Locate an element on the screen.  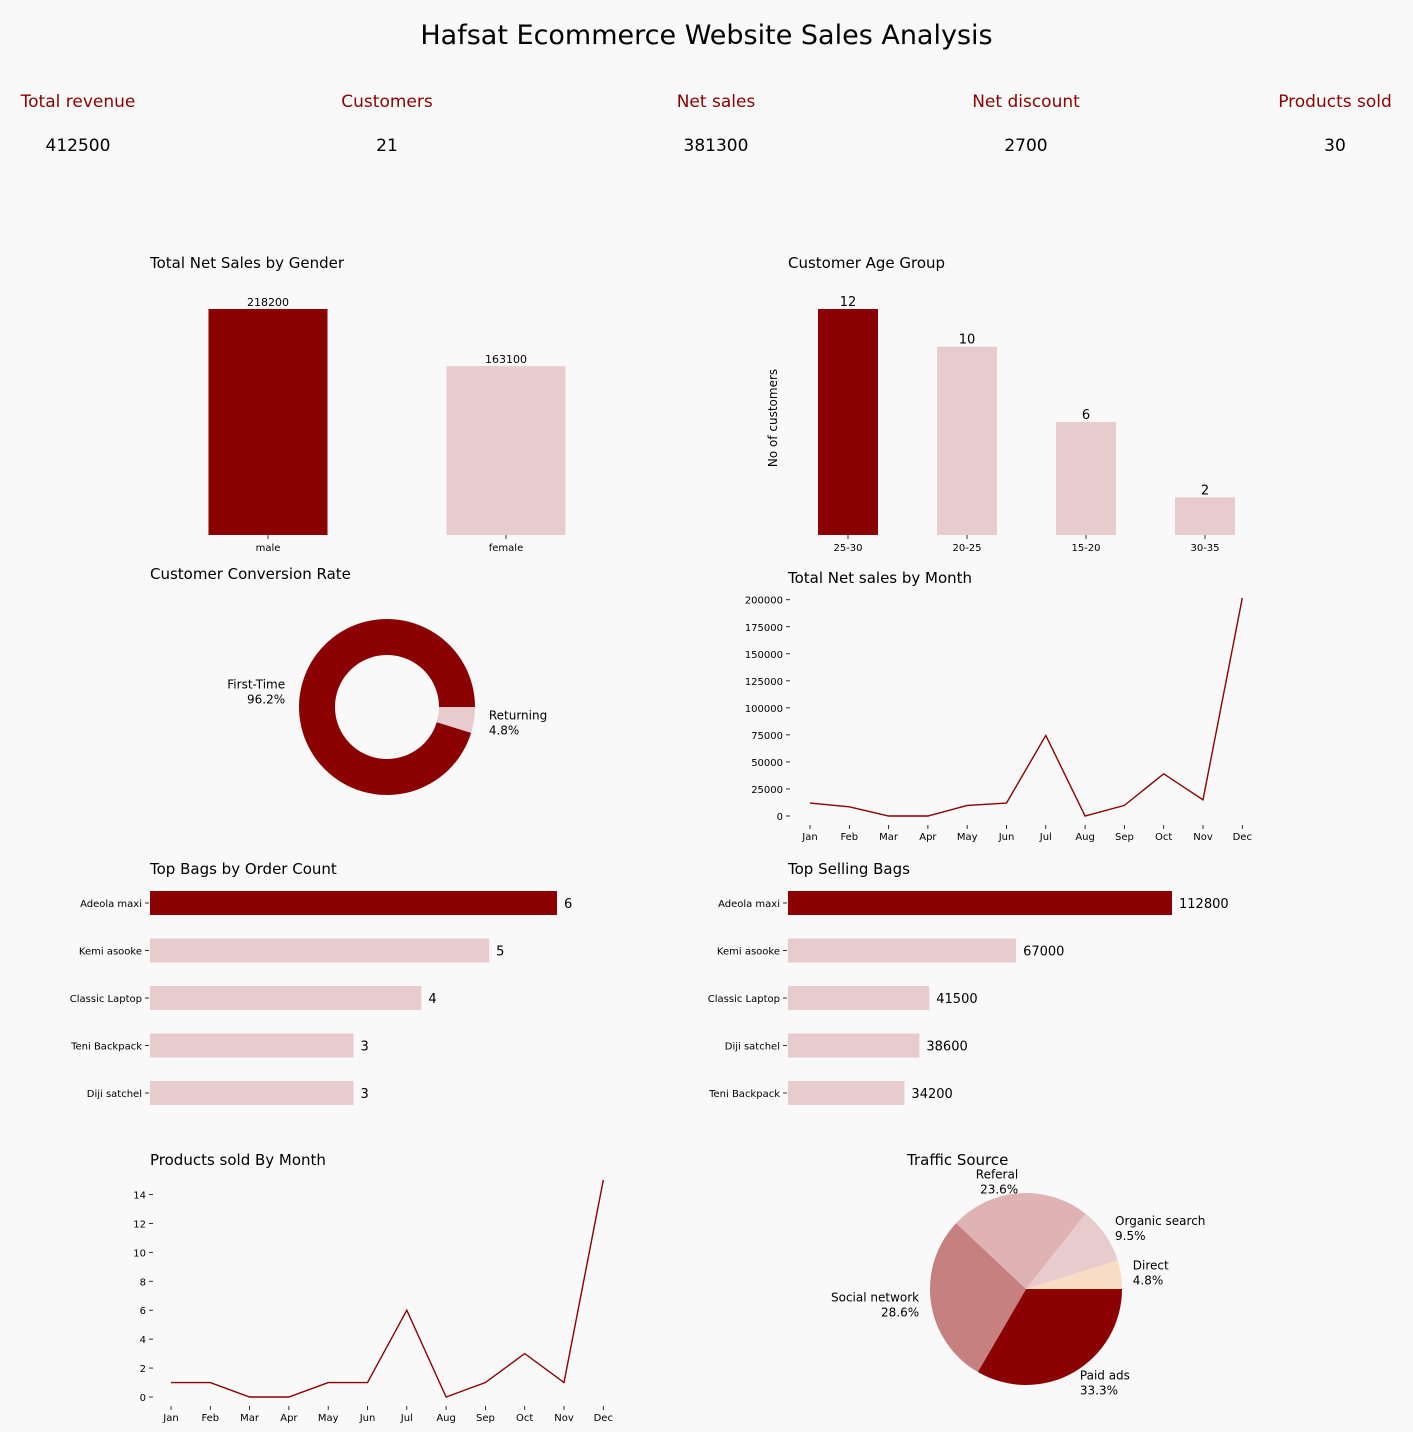
y-tick-label: 175000 is located at coordinates (764, 628).